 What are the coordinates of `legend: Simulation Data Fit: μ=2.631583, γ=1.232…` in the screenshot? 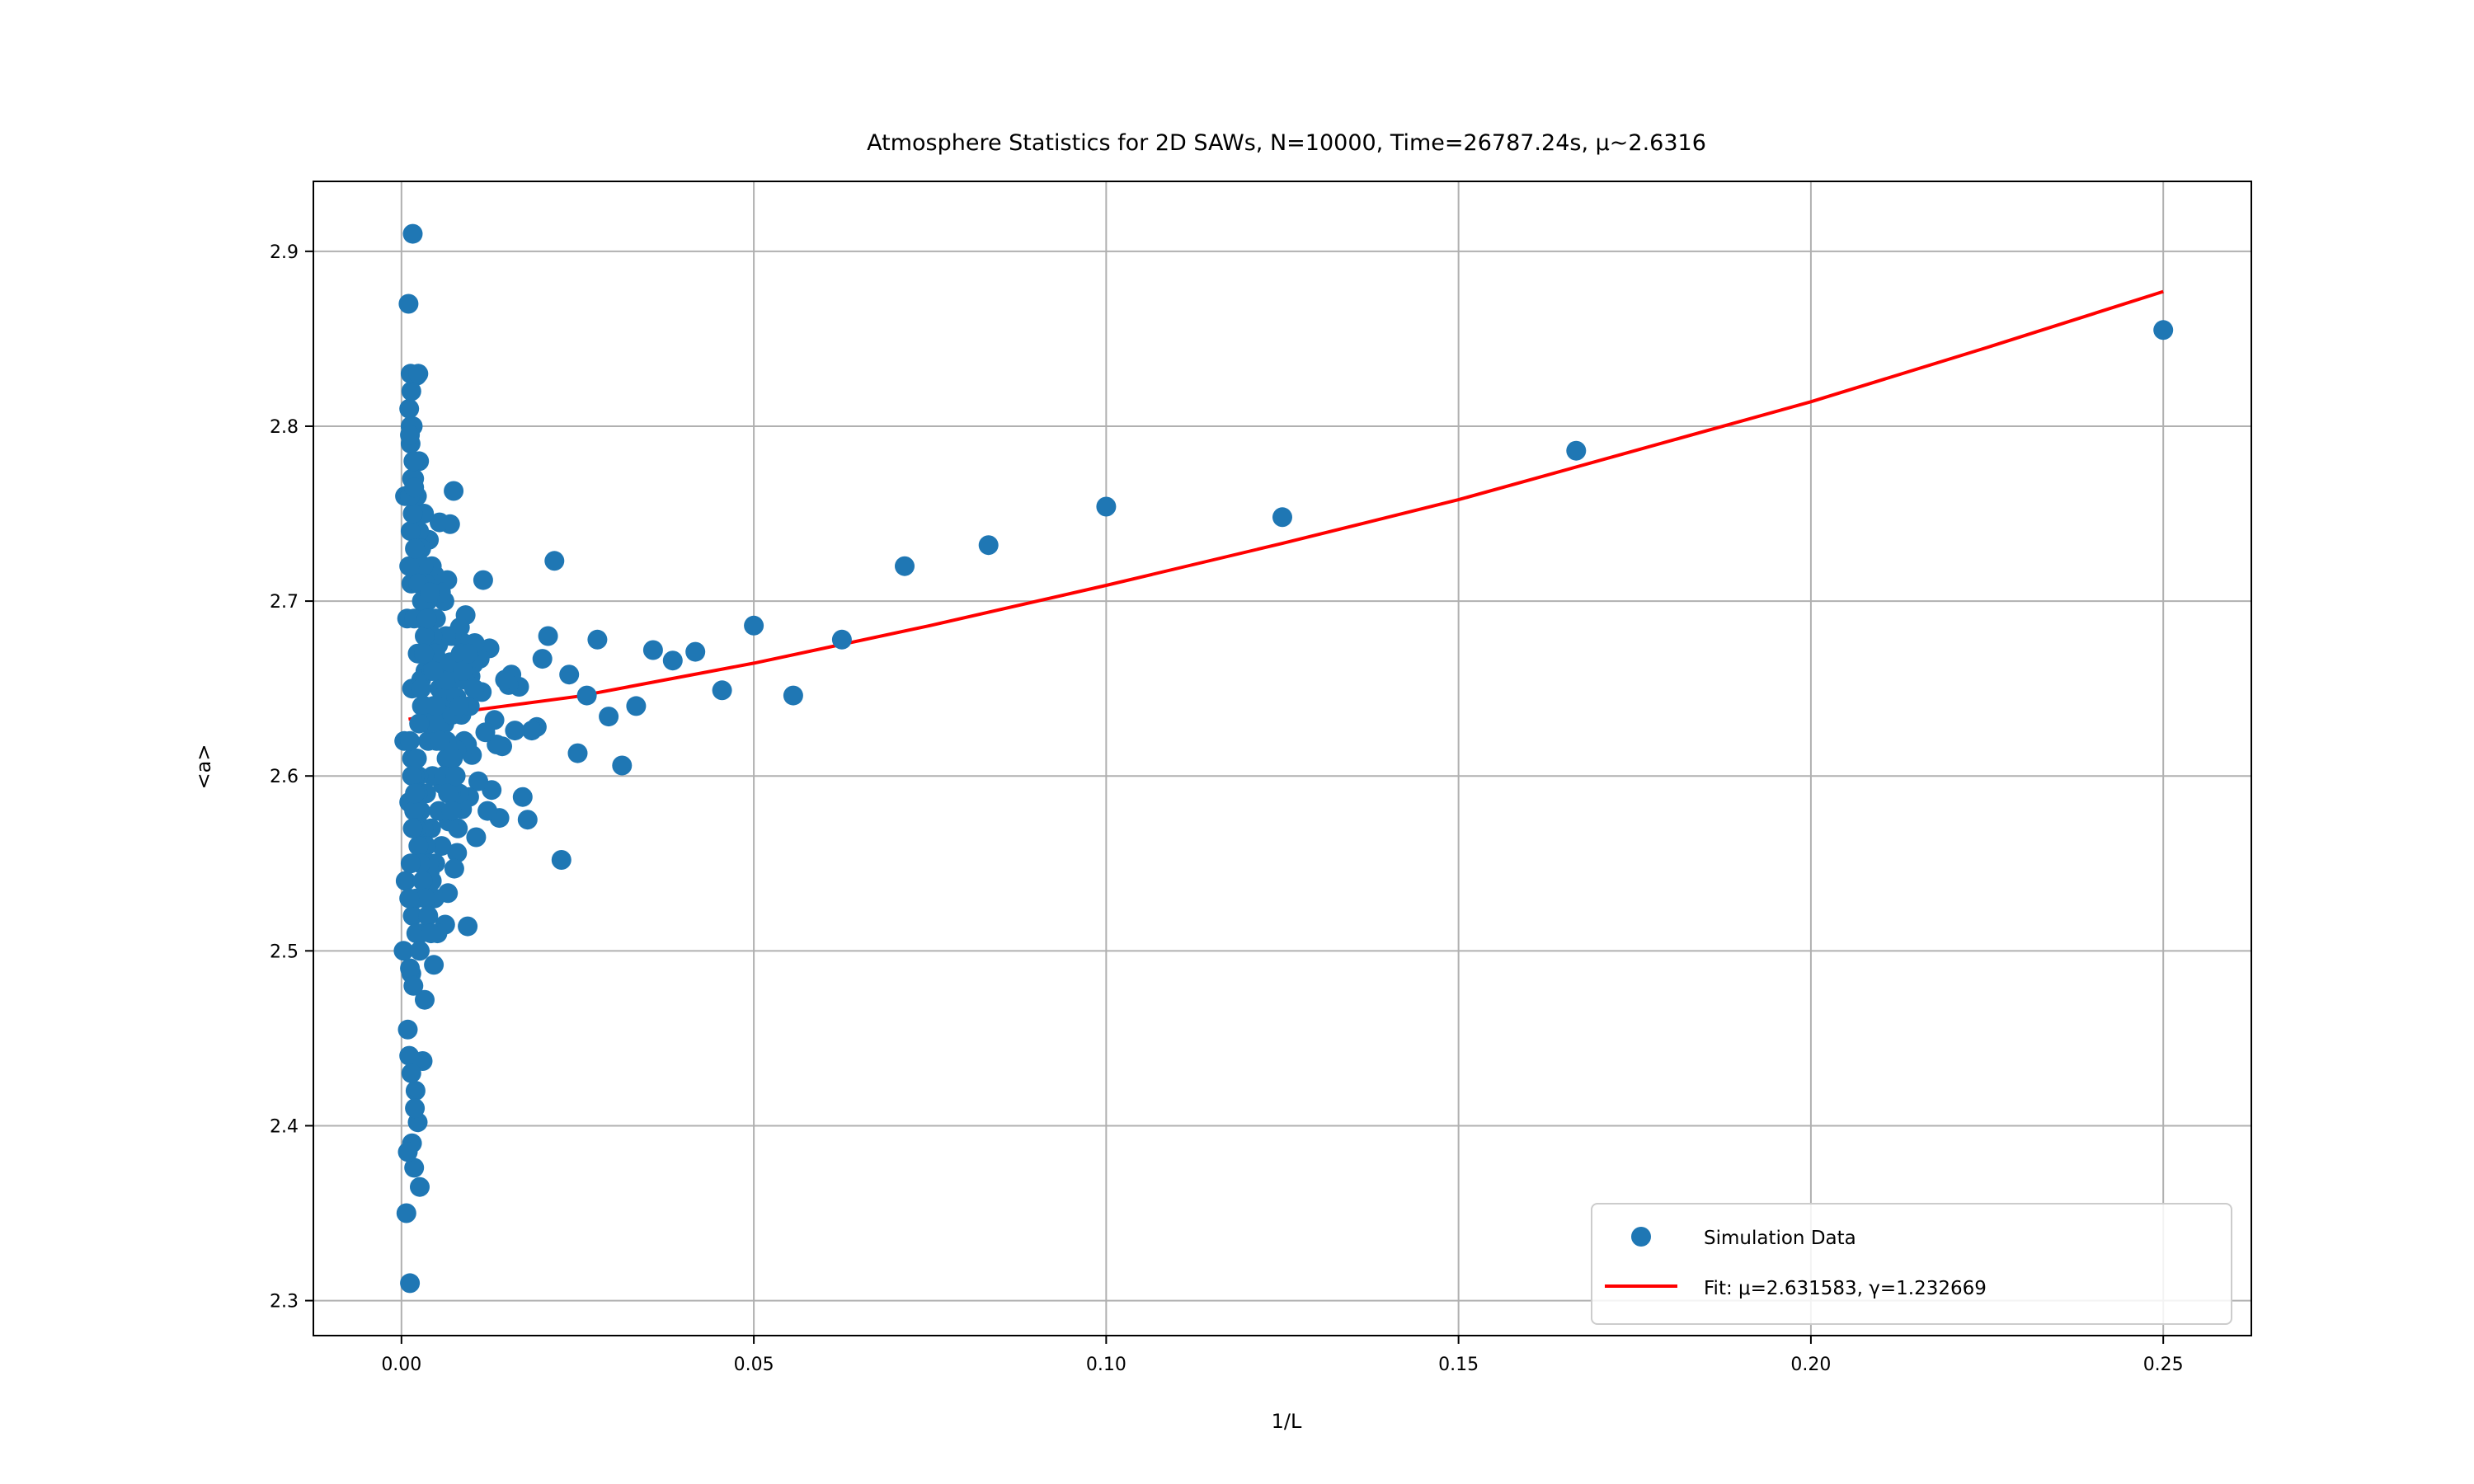 It's located at (1911, 1264).